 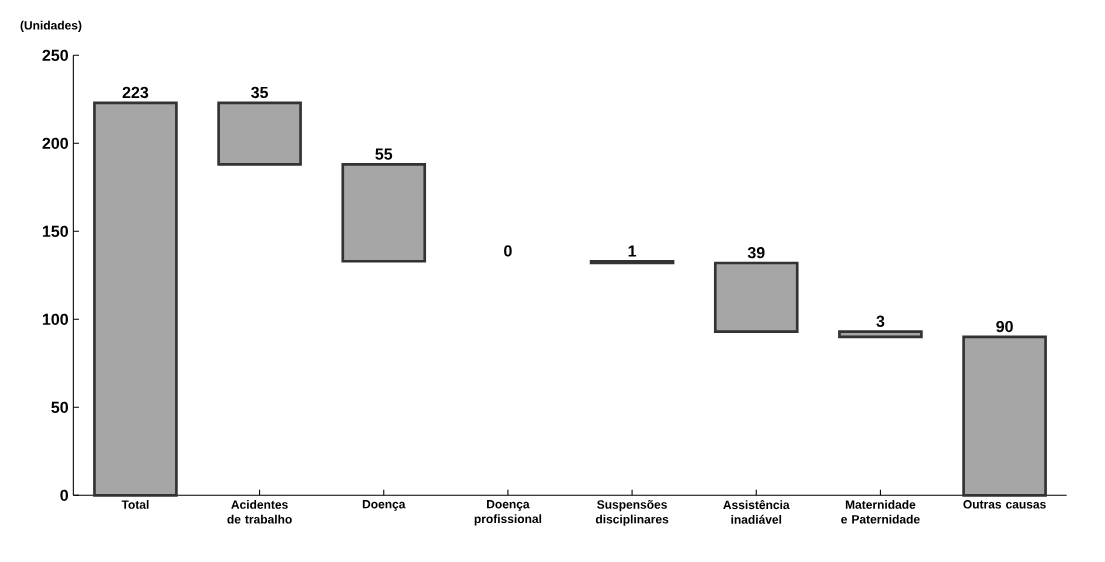 What do you see at coordinates (1004, 504) in the screenshot?
I see `x-tick-label: Outras causas` at bounding box center [1004, 504].